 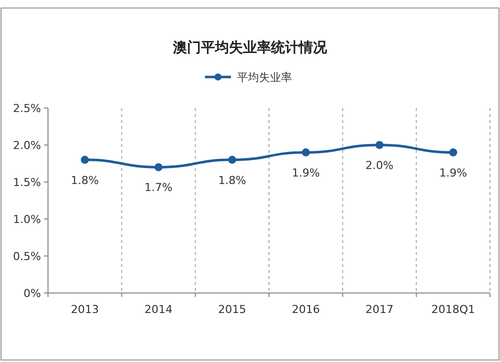 What do you see at coordinates (264, 77) in the screenshot?
I see `legend-label: 平均失业率` at bounding box center [264, 77].